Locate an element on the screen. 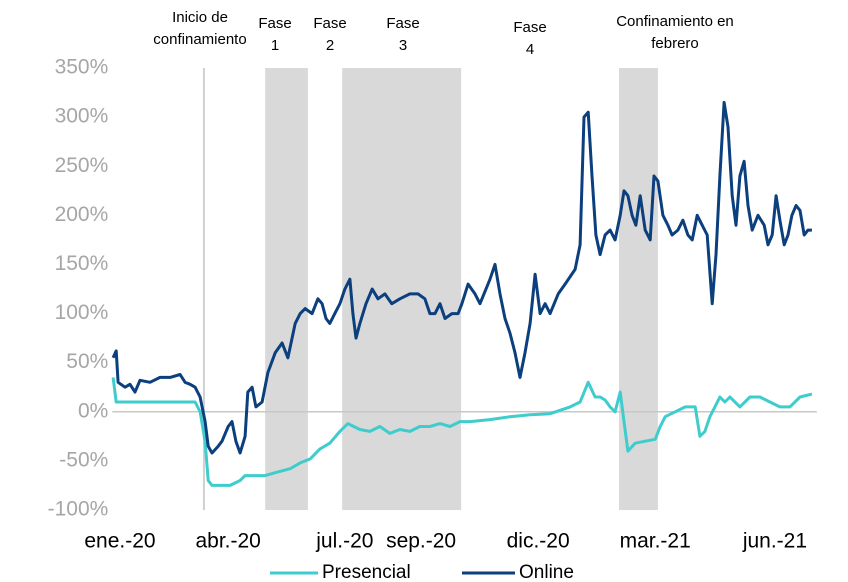 The height and width of the screenshot is (582, 848). x-tick-label: ene.-20 is located at coordinates (119, 541).